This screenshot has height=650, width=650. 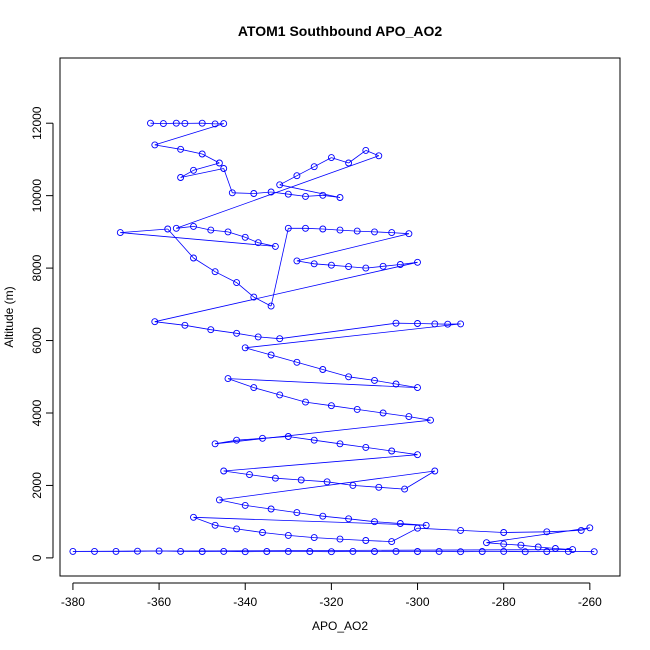 I want to click on chart-title: ATOM1 Southbound APO_AO2, so click(x=340, y=31).